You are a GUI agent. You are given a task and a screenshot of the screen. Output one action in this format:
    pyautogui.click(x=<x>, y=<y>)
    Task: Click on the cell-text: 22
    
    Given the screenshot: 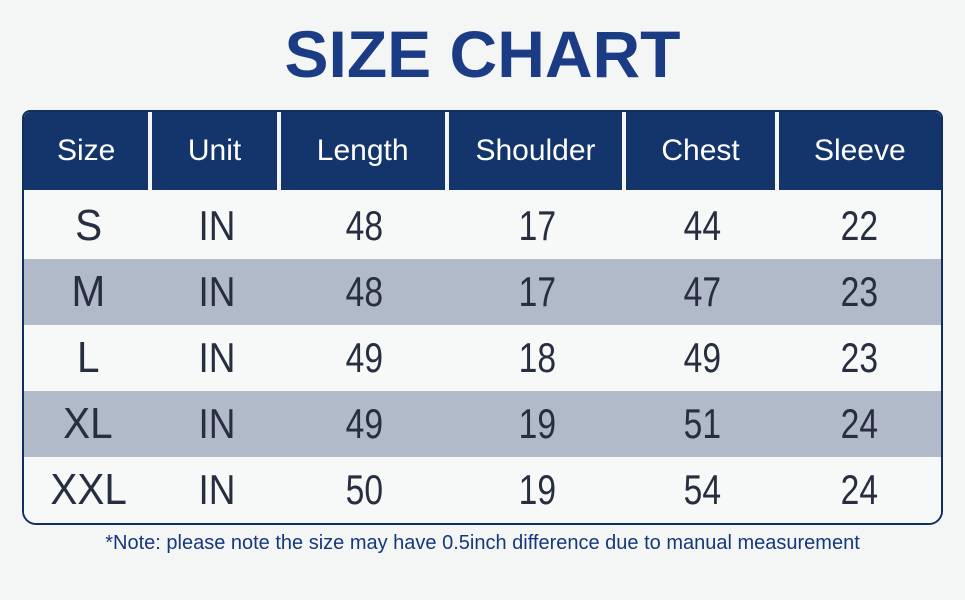 What is the action you would take?
    pyautogui.click(x=860, y=225)
    